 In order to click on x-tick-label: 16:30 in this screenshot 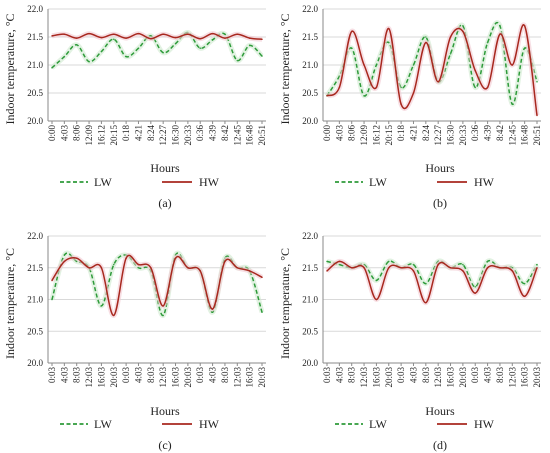, I will do `click(451, 135)`.